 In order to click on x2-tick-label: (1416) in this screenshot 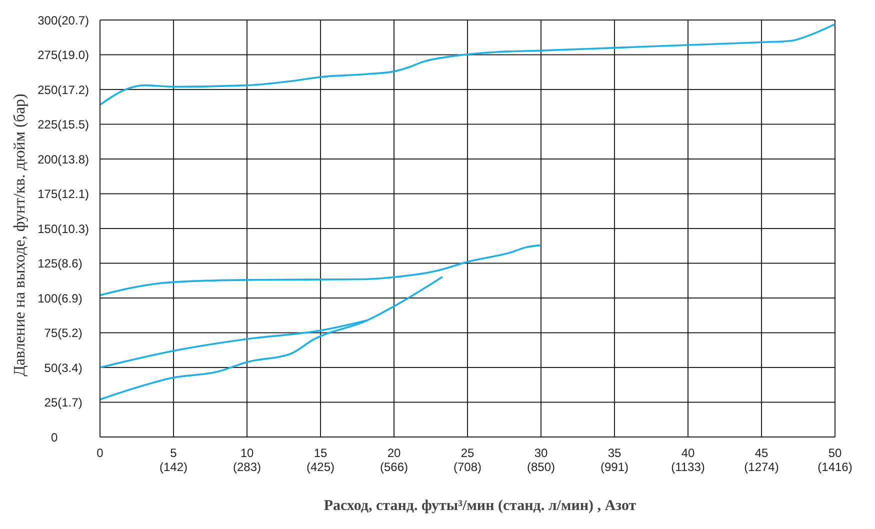, I will do `click(835, 467)`.